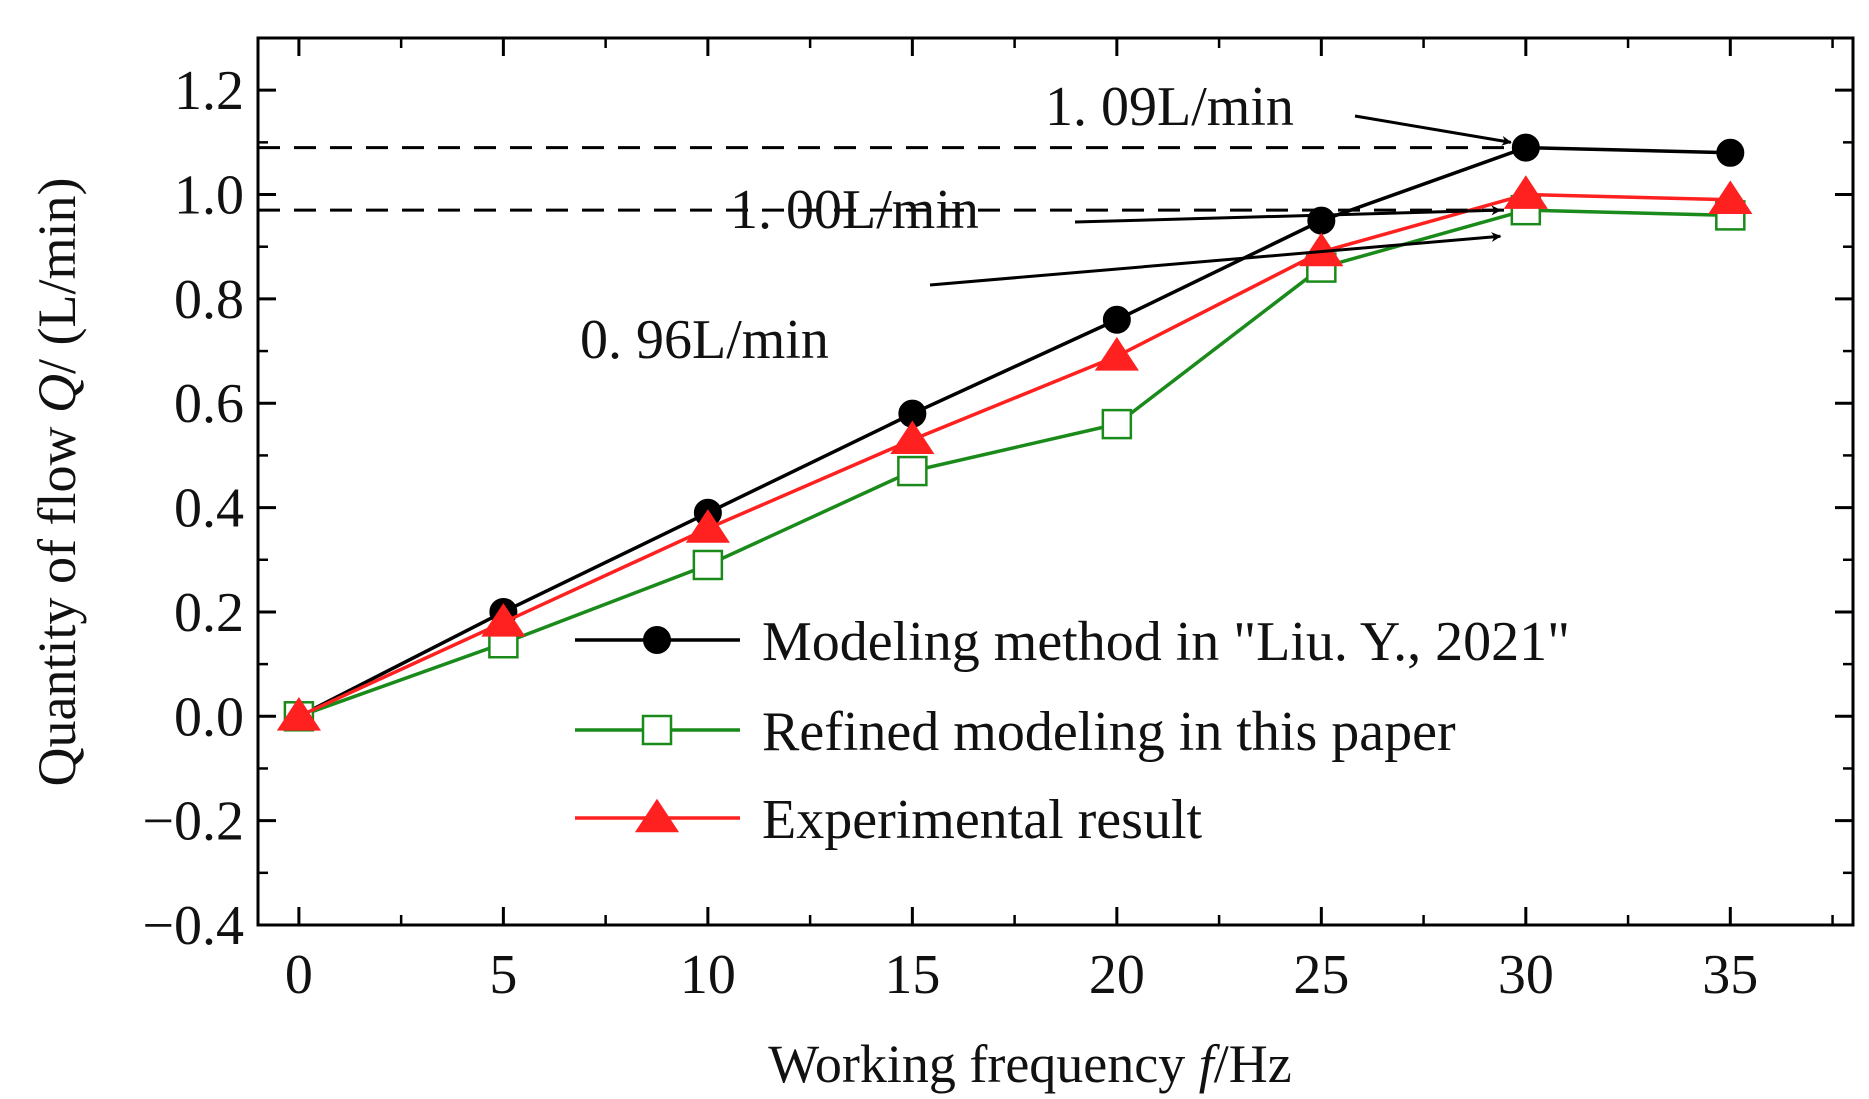  I want to click on x-axis-label: Working frequency, so click(983, 1064).